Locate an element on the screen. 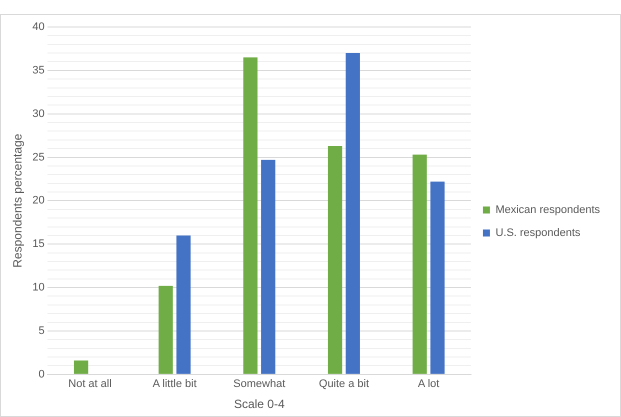  legend-label: U.S. respondents is located at coordinates (538, 233).